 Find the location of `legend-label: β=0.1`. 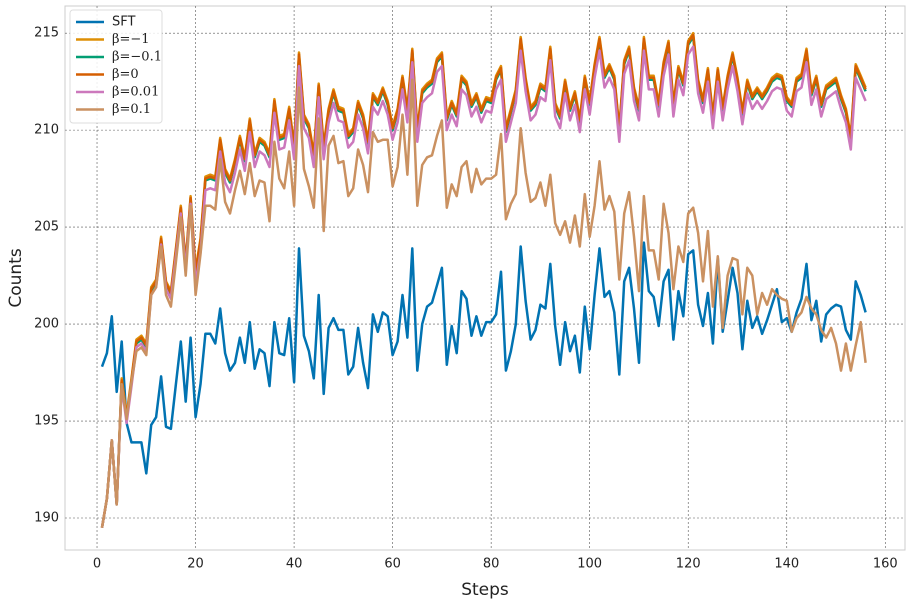

legend-label: β=0.1 is located at coordinates (131, 109).